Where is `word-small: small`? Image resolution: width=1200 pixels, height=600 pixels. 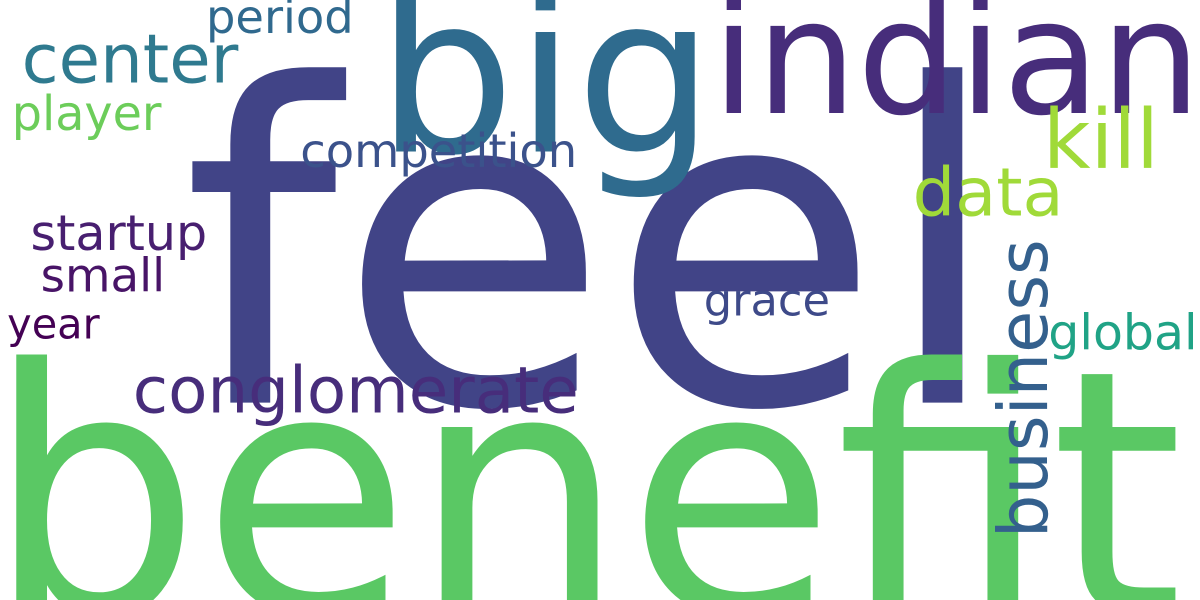
word-small: small is located at coordinates (103, 276).